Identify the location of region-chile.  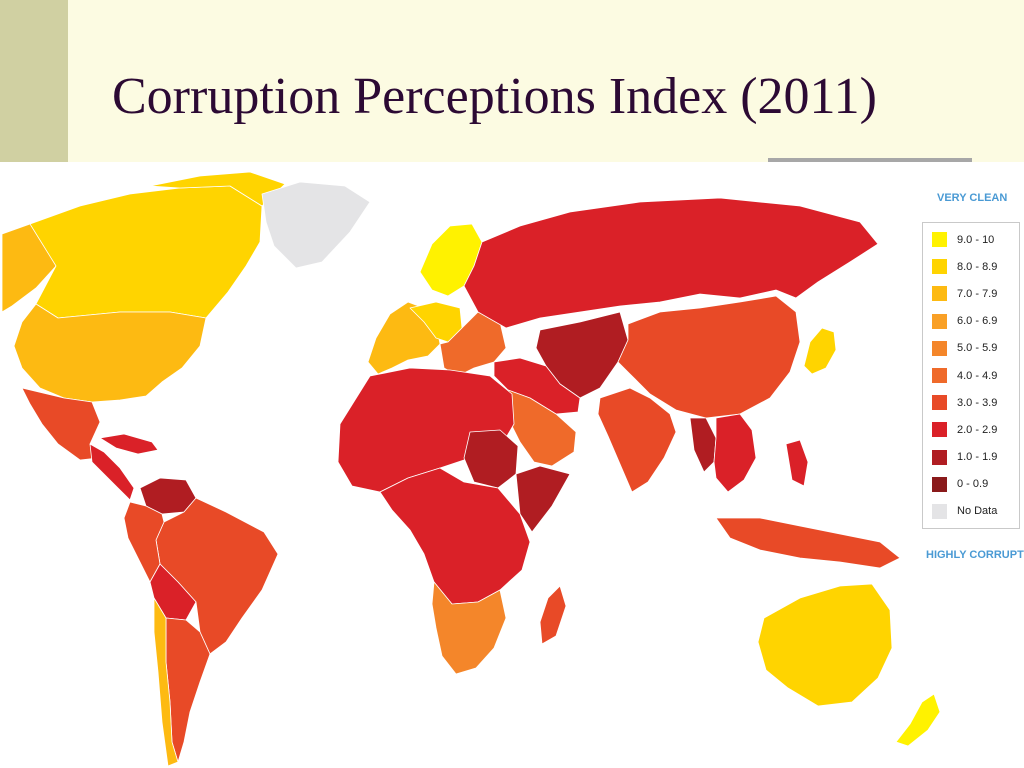
(166, 682).